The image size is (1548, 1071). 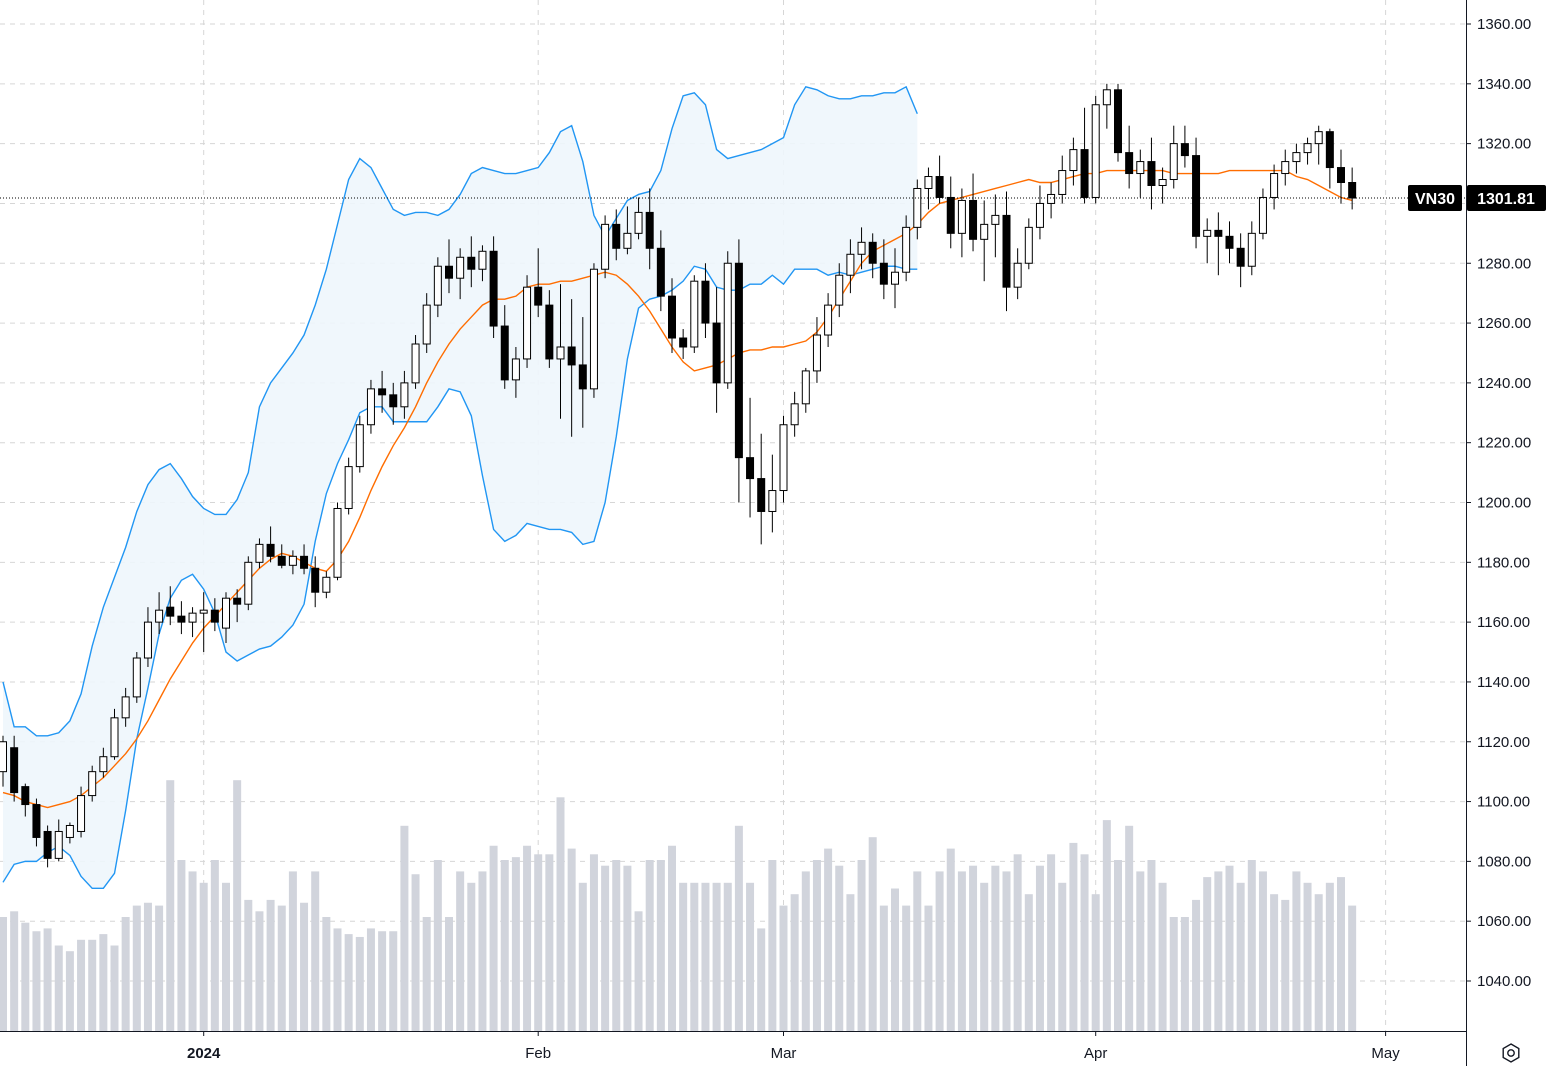 I want to click on x-tick-label: Feb, so click(x=538, y=1053).